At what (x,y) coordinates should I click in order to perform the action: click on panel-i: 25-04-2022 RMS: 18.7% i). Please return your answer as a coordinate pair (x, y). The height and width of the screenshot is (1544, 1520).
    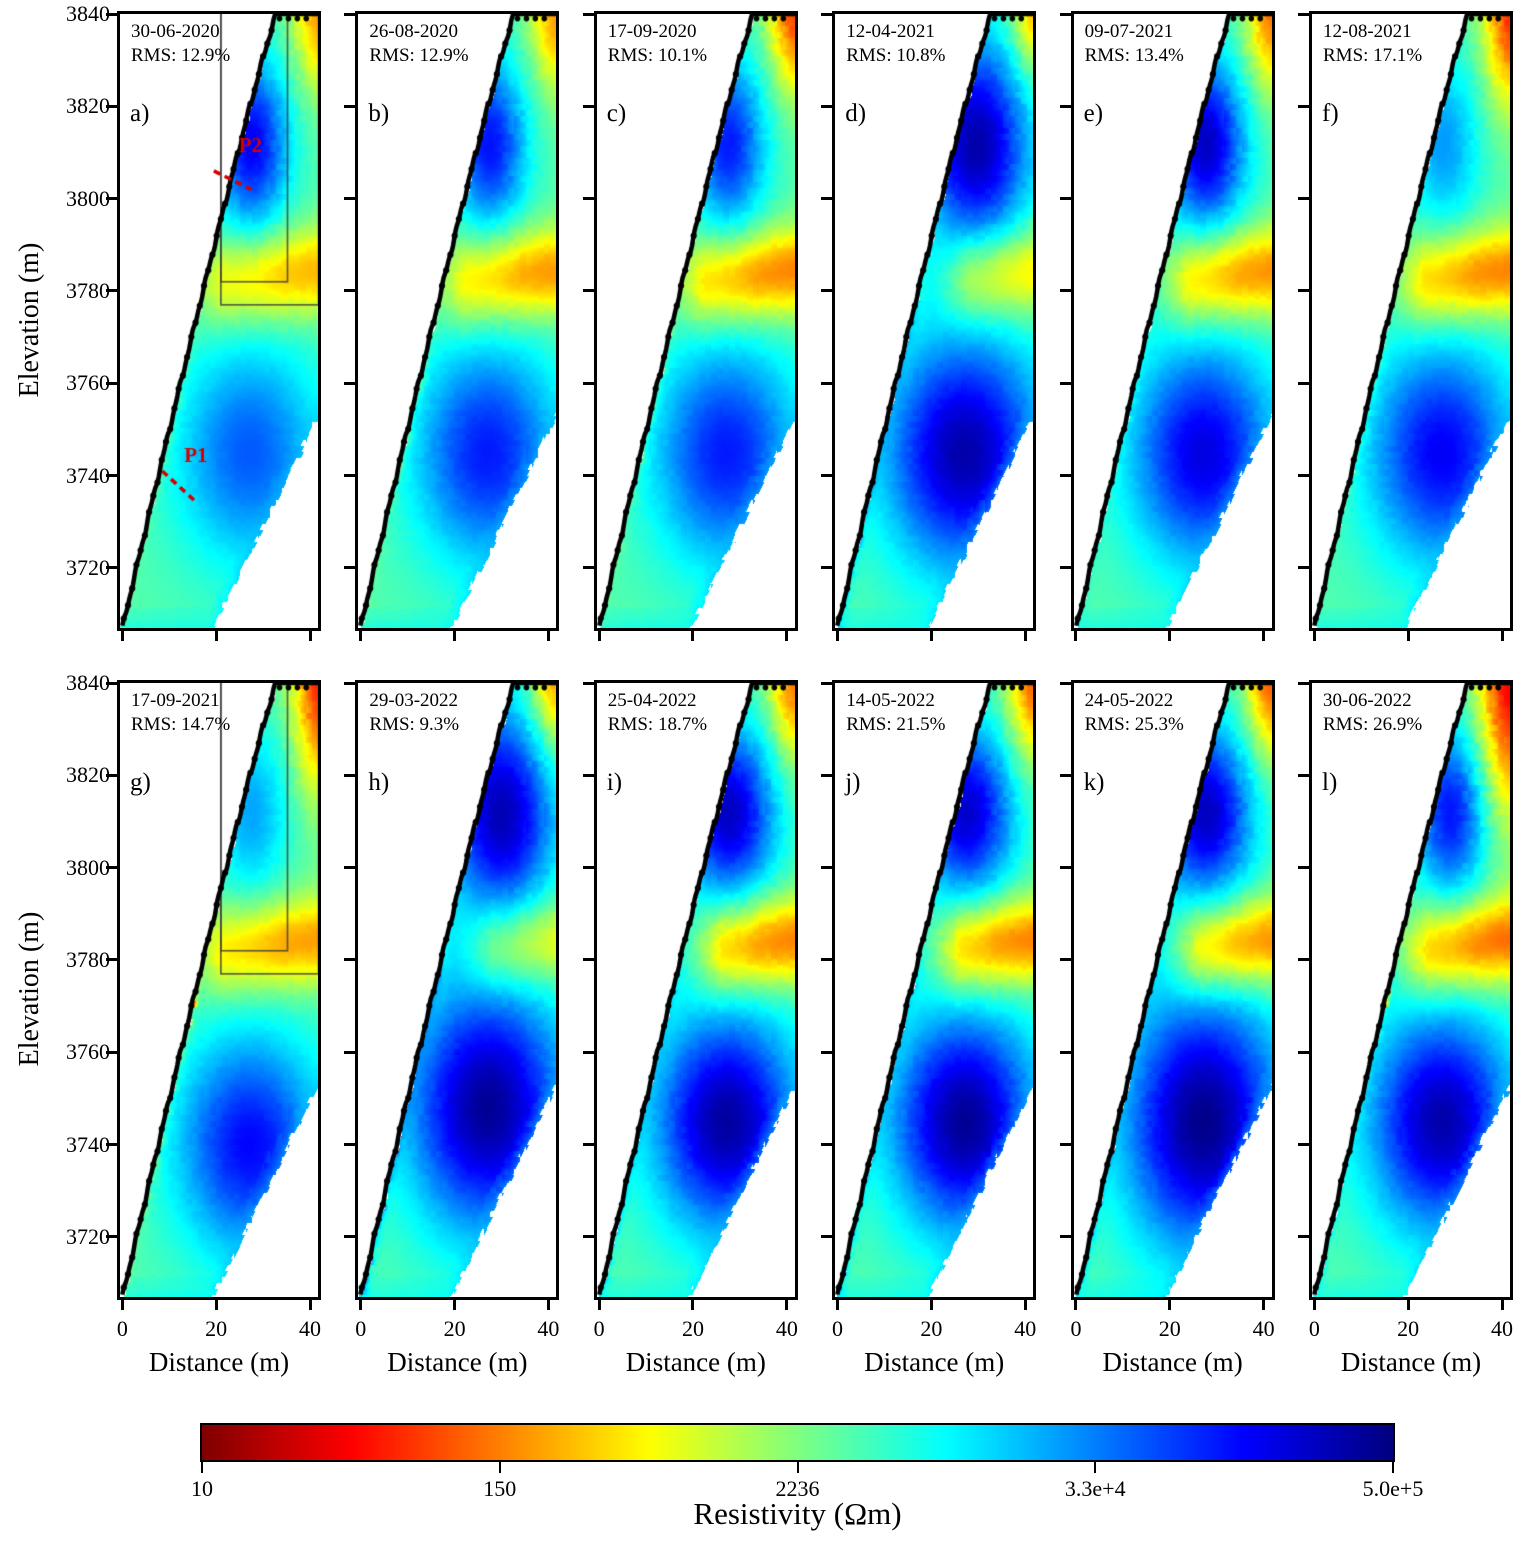
    Looking at the image, I should click on (695, 990).